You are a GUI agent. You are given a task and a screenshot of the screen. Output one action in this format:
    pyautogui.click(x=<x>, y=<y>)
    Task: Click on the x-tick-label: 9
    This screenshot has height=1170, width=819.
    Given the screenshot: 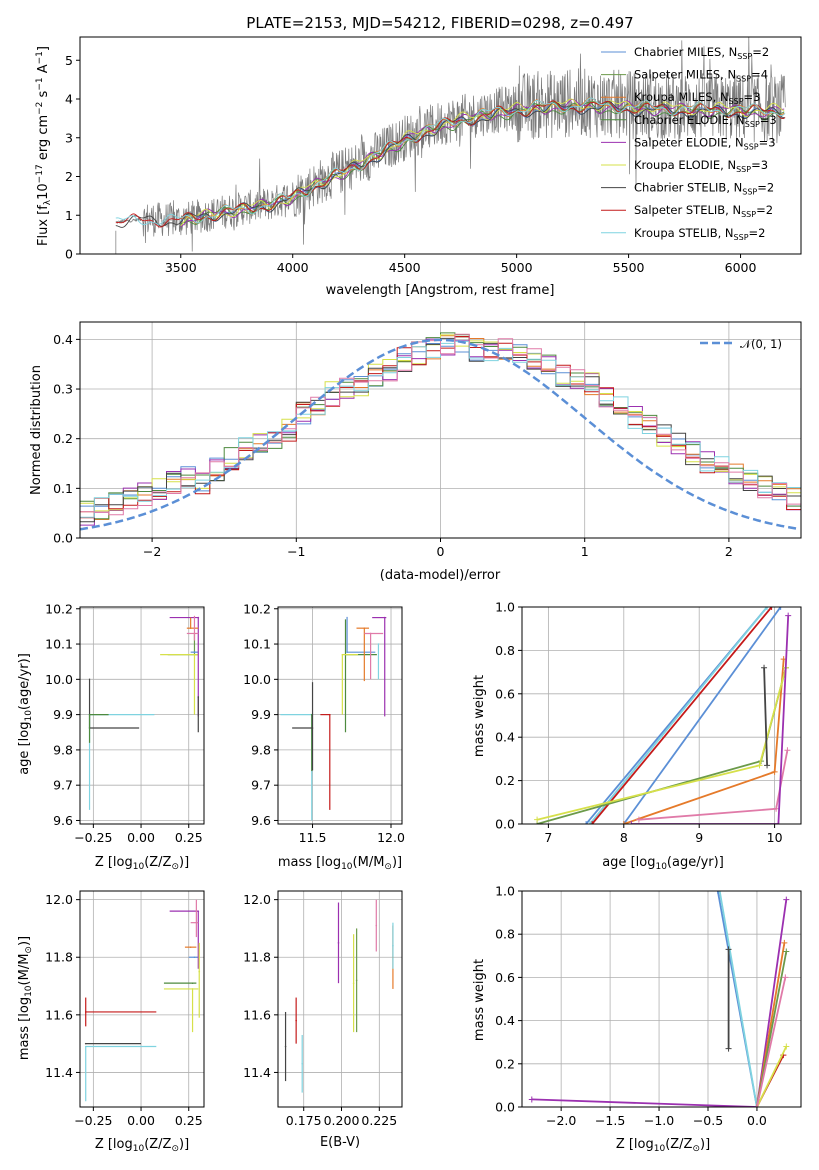 What is the action you would take?
    pyautogui.click(x=699, y=837)
    